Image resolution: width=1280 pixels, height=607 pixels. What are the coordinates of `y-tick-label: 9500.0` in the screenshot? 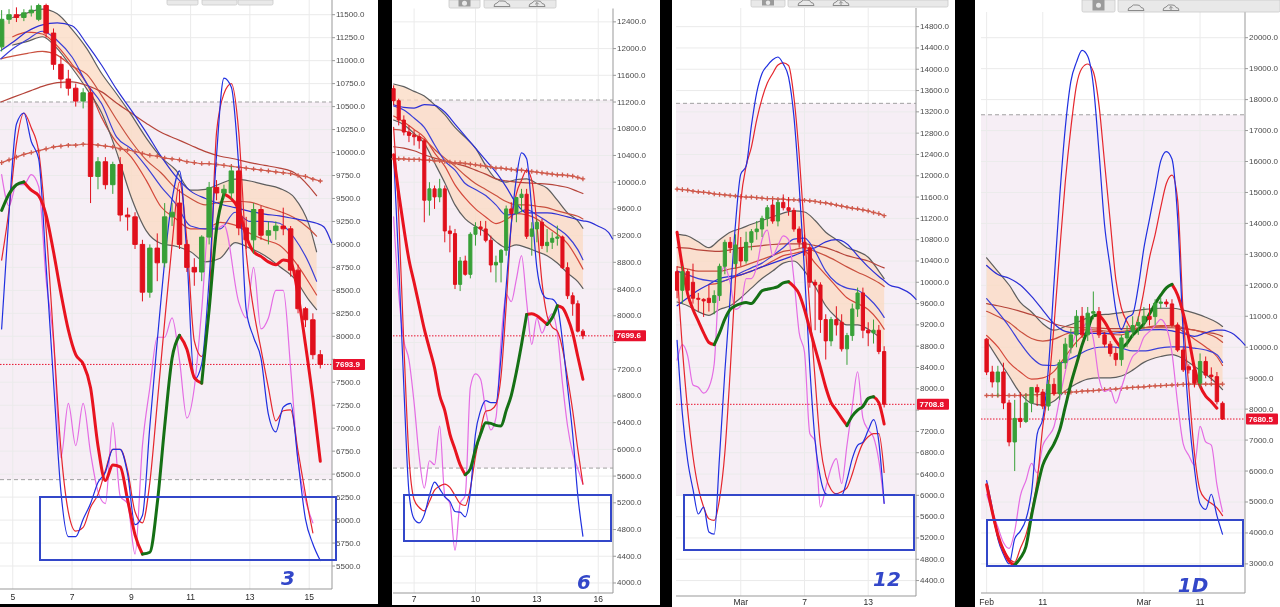 It's located at (349, 198).